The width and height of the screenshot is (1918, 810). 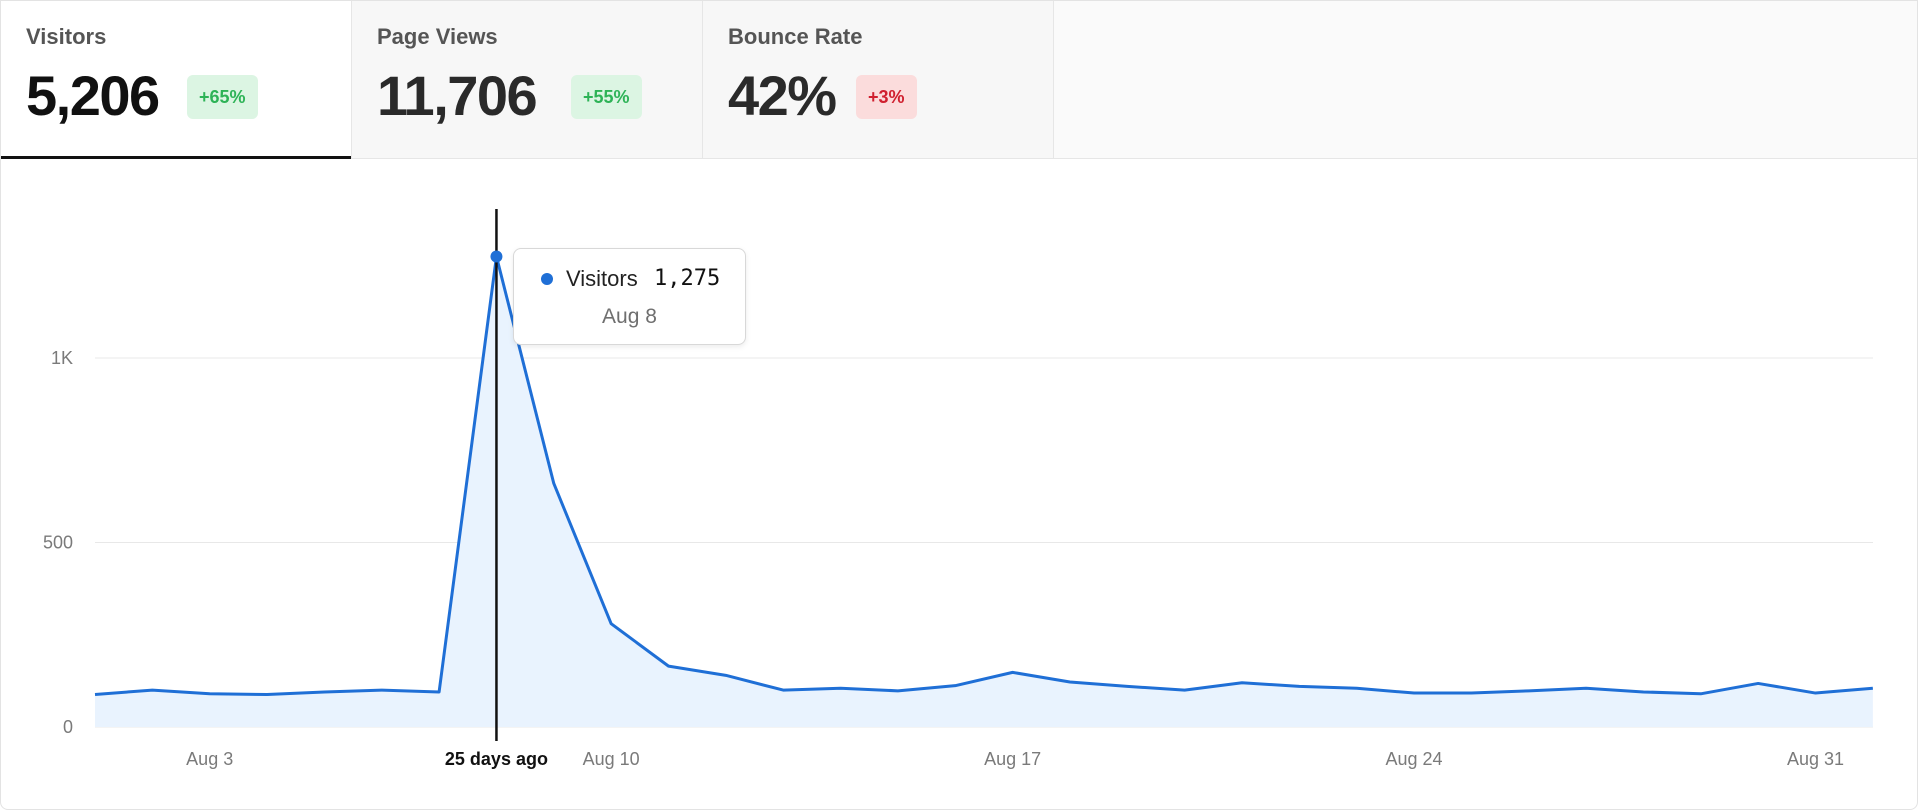 I want to click on x-tick-label-aug-10: Aug 10, so click(x=611, y=759).